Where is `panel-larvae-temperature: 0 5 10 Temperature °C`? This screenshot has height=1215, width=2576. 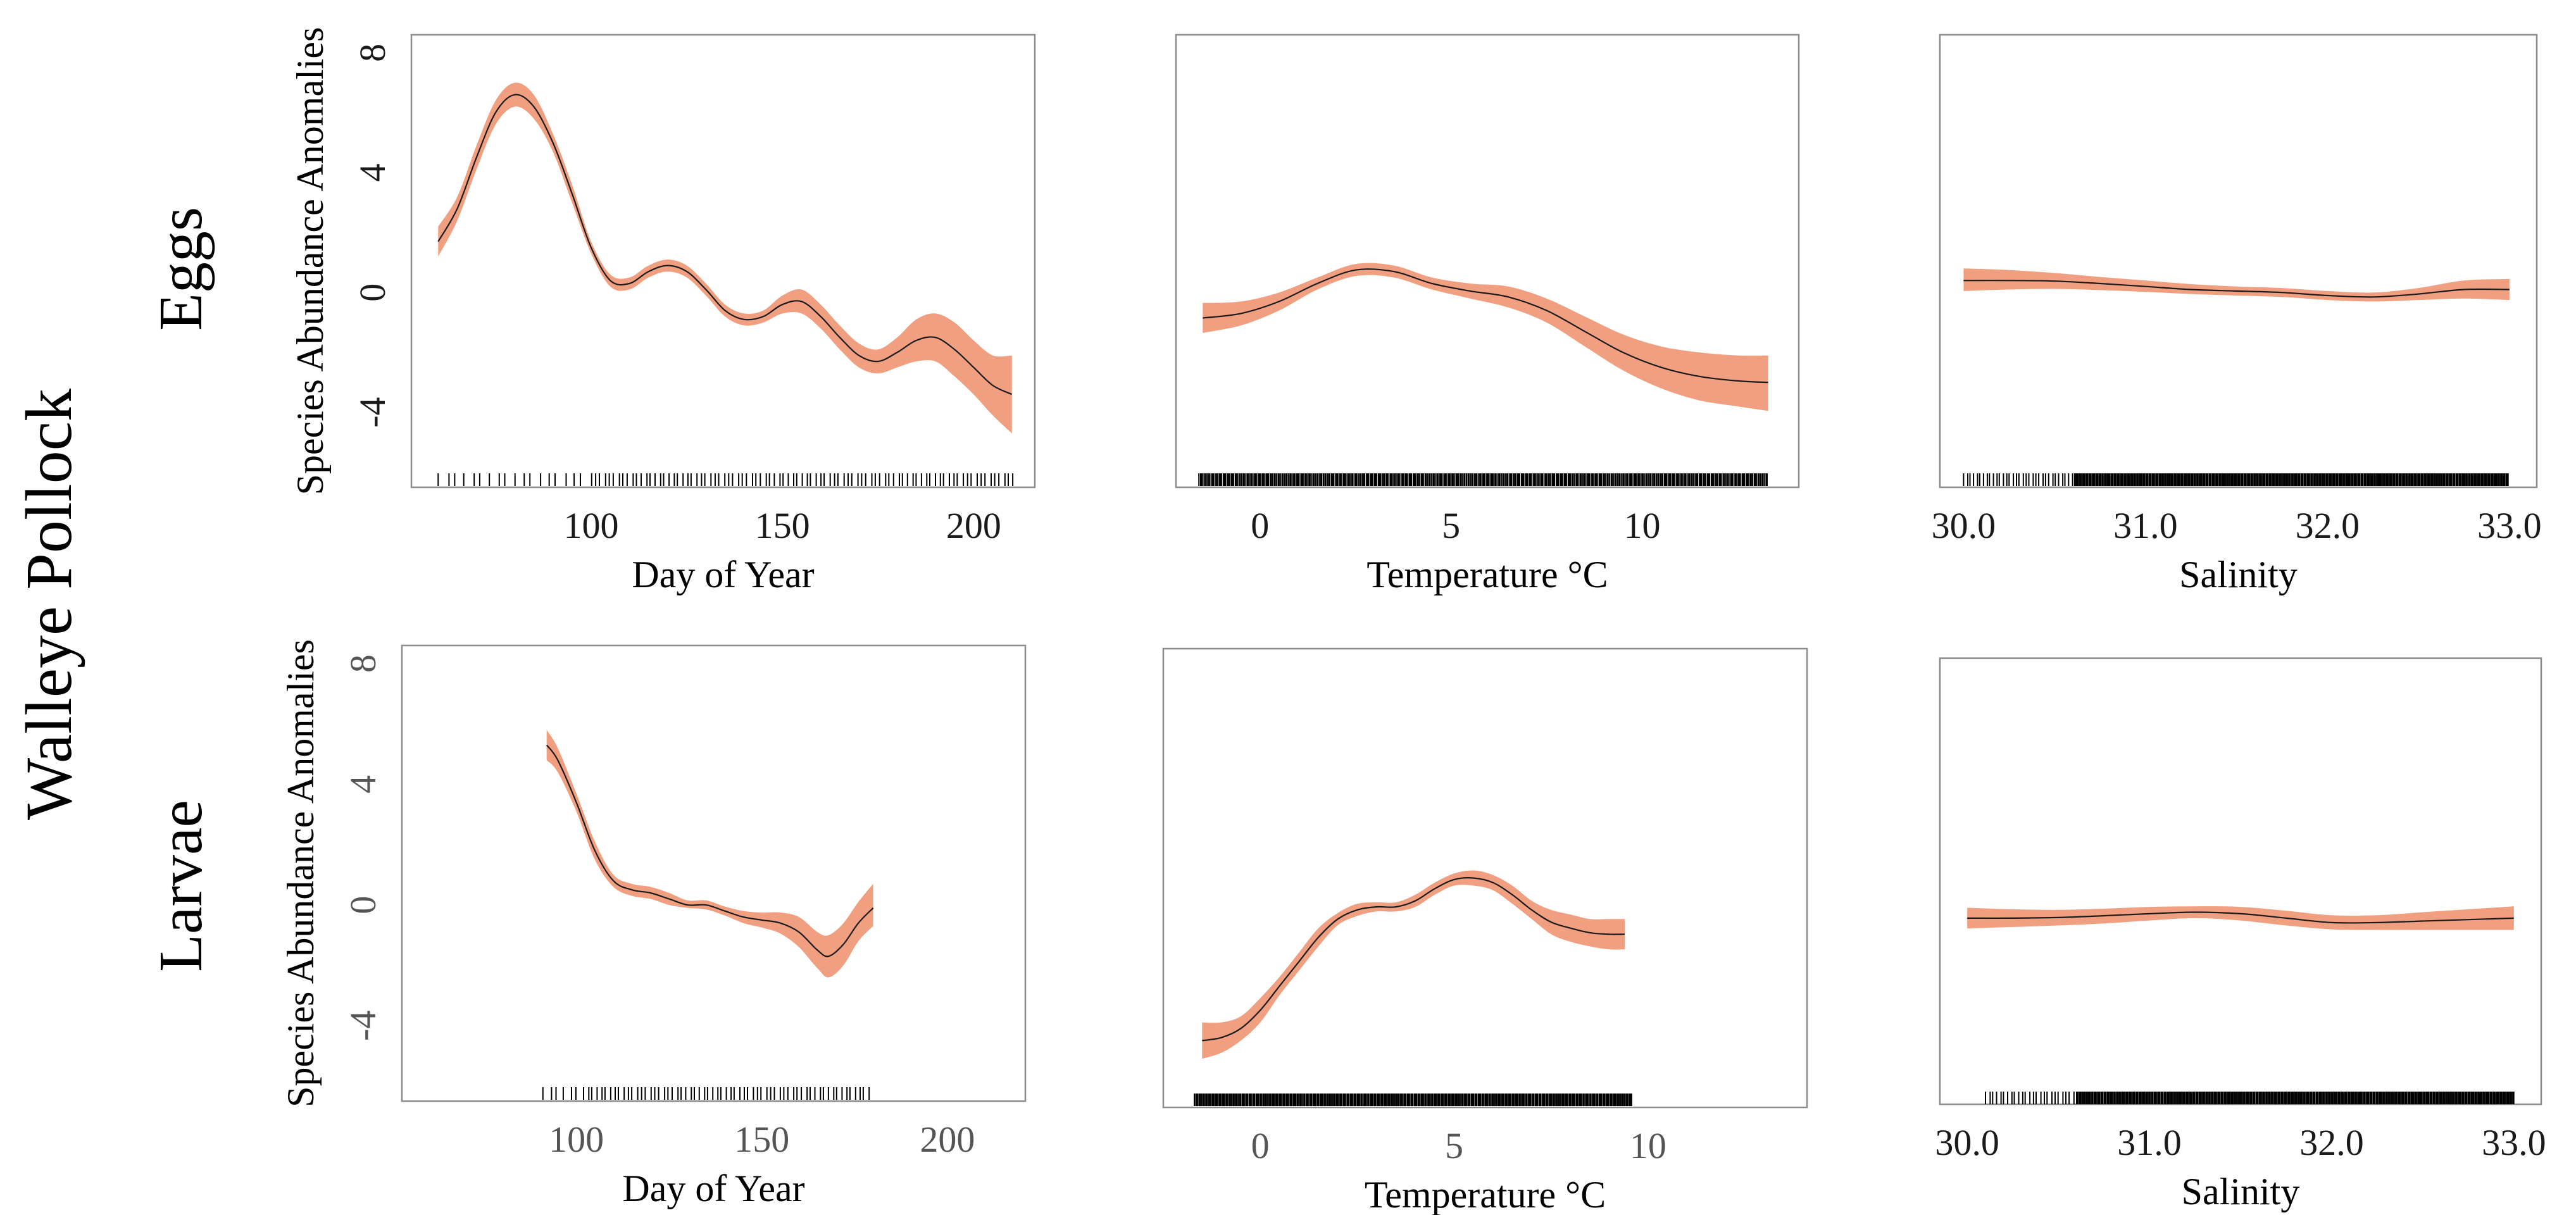 panel-larvae-temperature: 0 5 10 Temperature °C is located at coordinates (1485, 931).